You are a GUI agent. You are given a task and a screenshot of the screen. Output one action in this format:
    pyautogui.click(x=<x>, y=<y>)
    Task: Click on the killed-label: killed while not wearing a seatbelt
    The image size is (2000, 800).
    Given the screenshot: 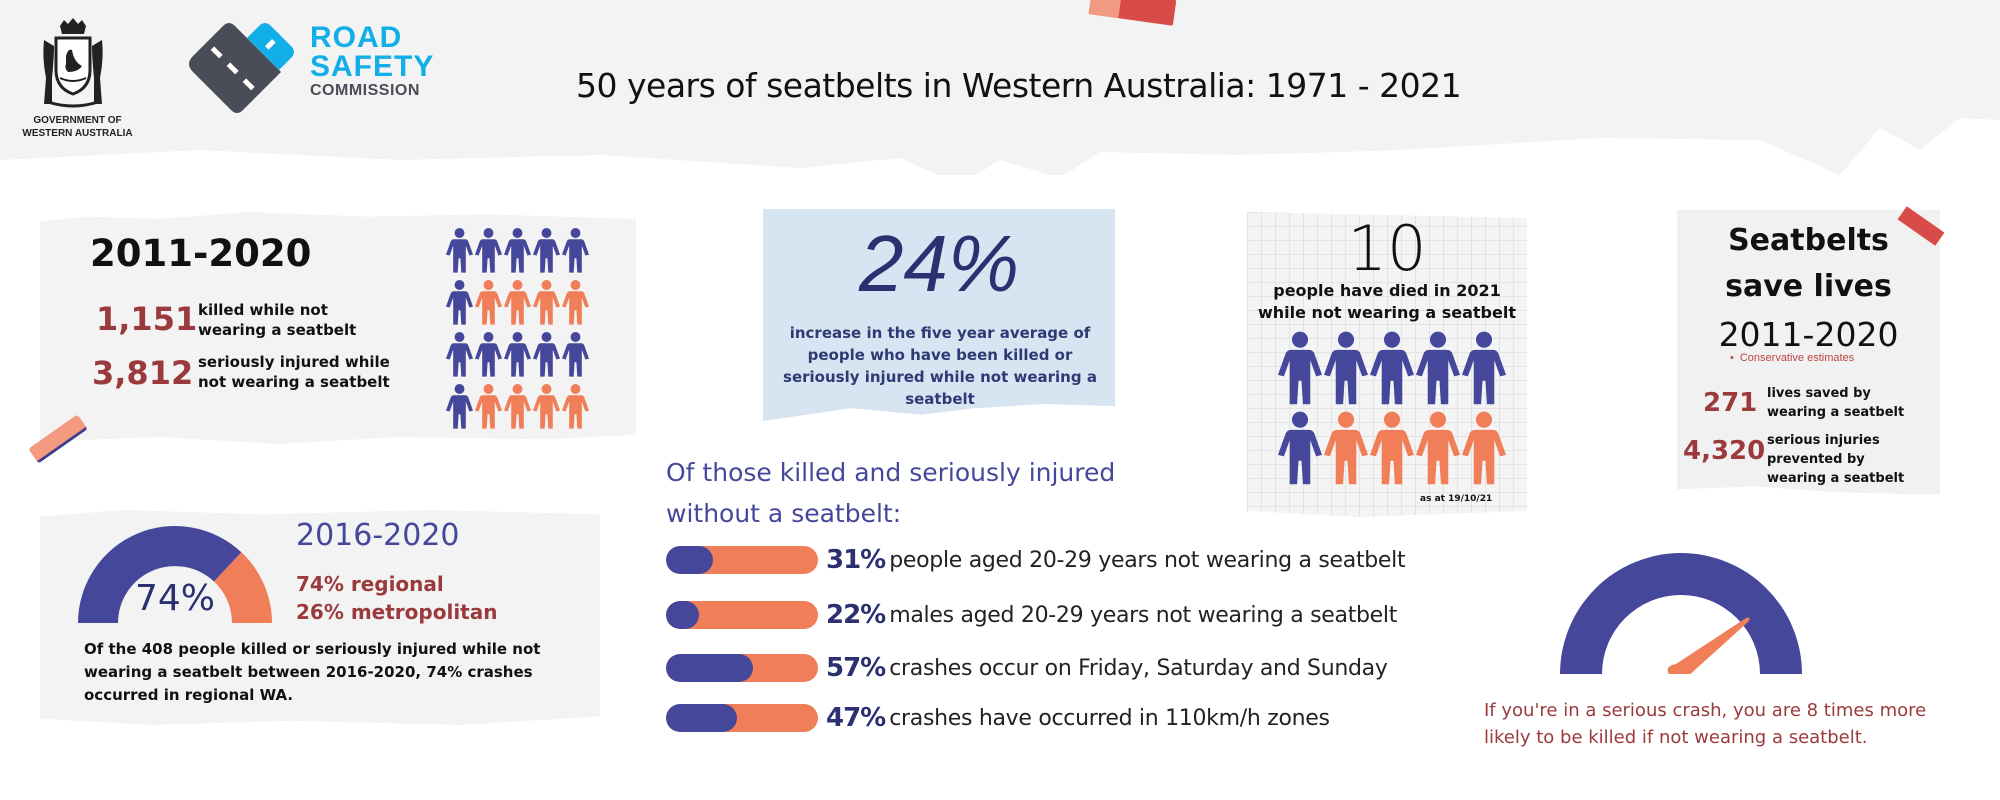 What is the action you would take?
    pyautogui.click(x=277, y=320)
    